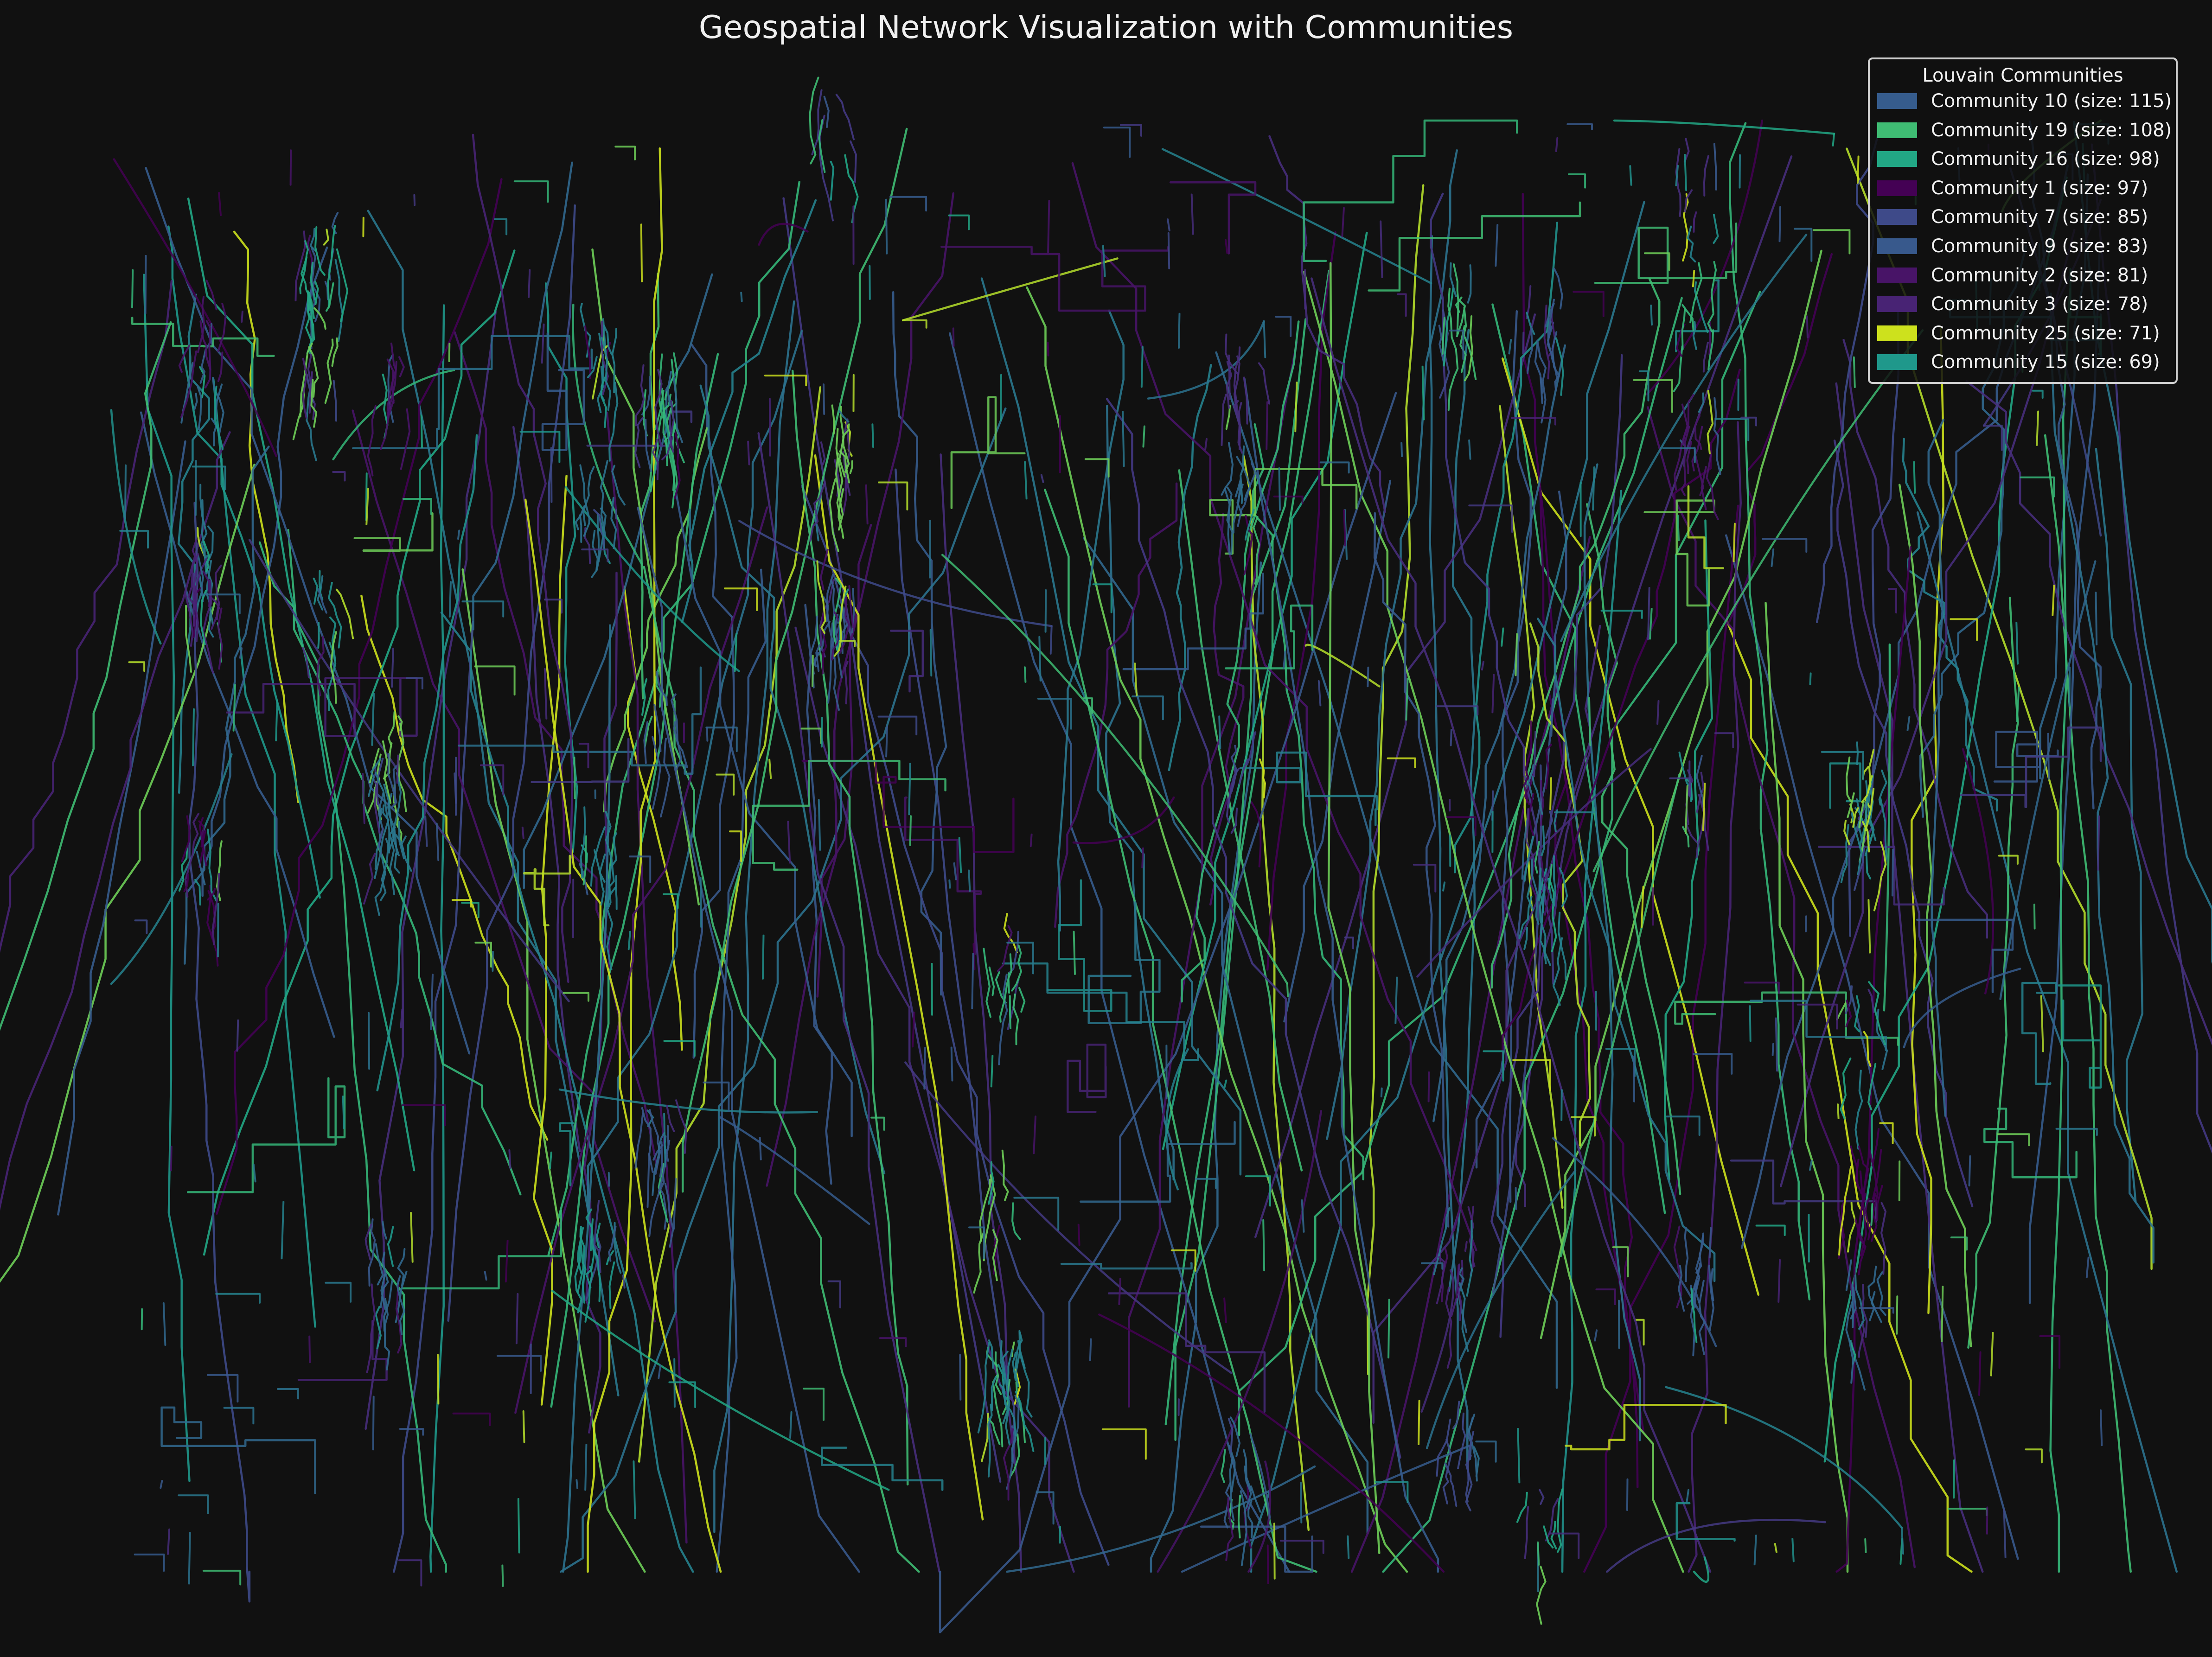 The height and width of the screenshot is (1657, 2212). Describe the element at coordinates (2025, 188) in the screenshot. I see `legend-item-community-1: Community 1 (size: 97)` at that location.